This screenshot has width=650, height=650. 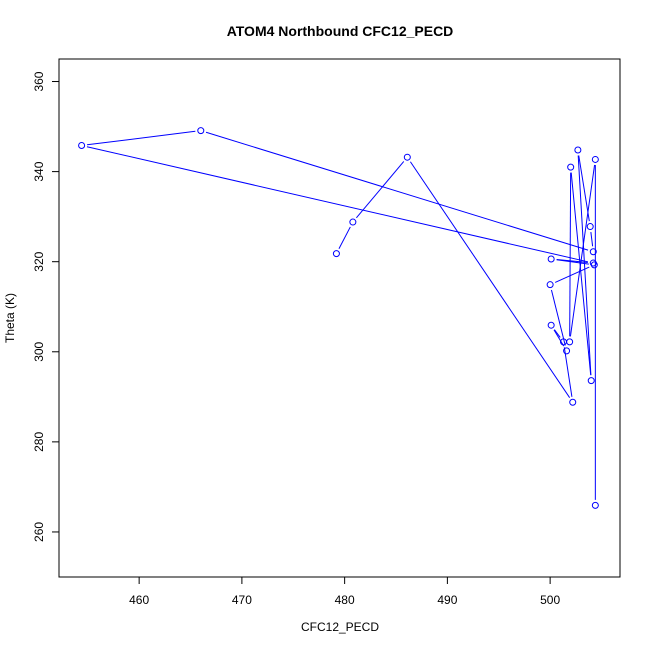 I want to click on y-tick-label: 340, so click(x=39, y=171).